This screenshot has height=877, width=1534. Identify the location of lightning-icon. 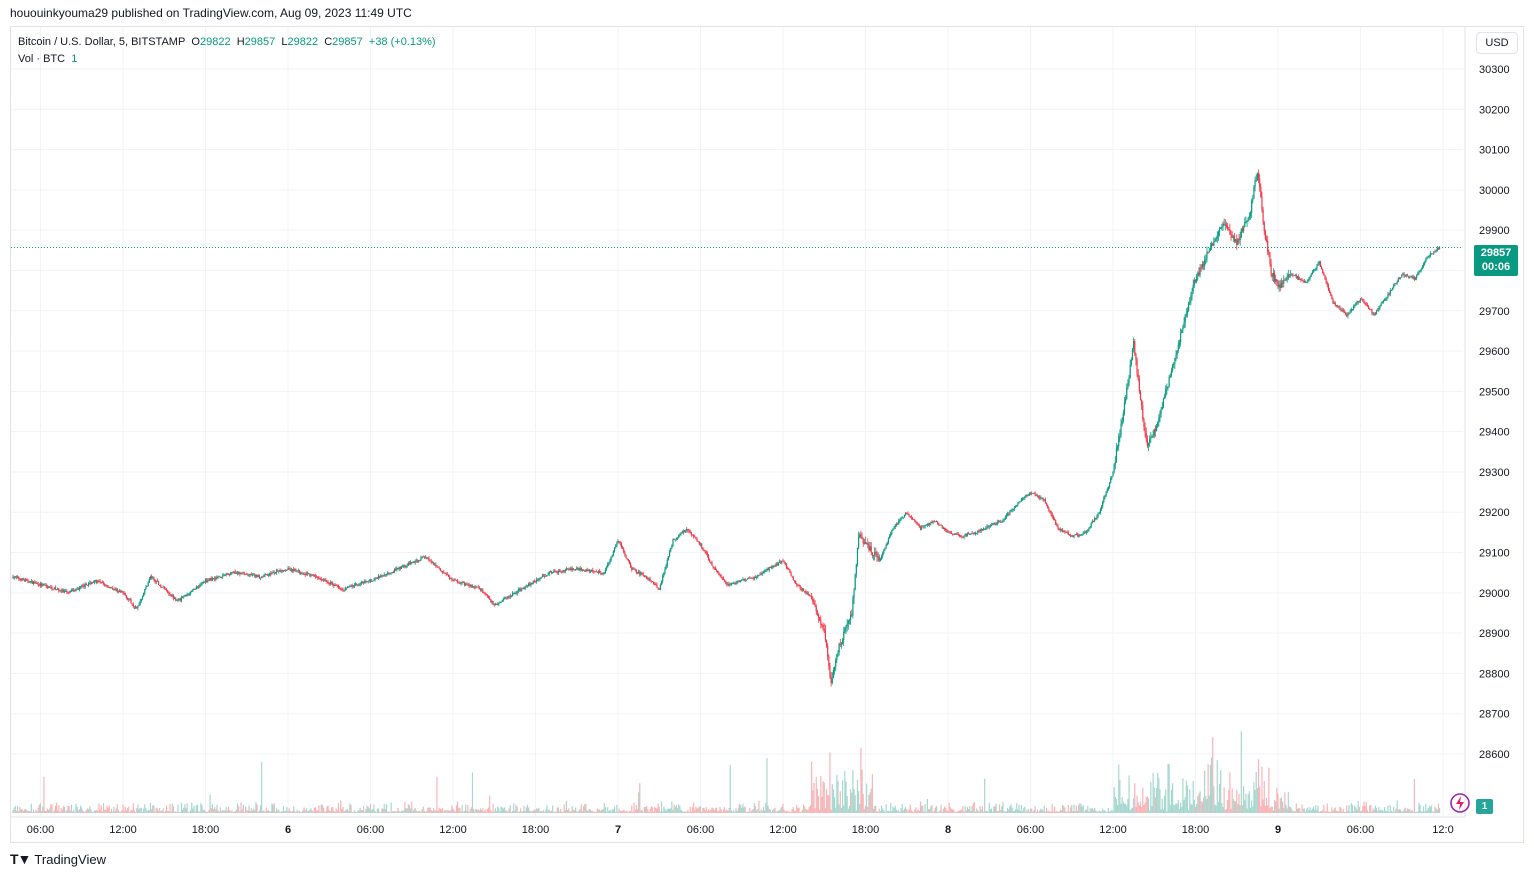
(1460, 803).